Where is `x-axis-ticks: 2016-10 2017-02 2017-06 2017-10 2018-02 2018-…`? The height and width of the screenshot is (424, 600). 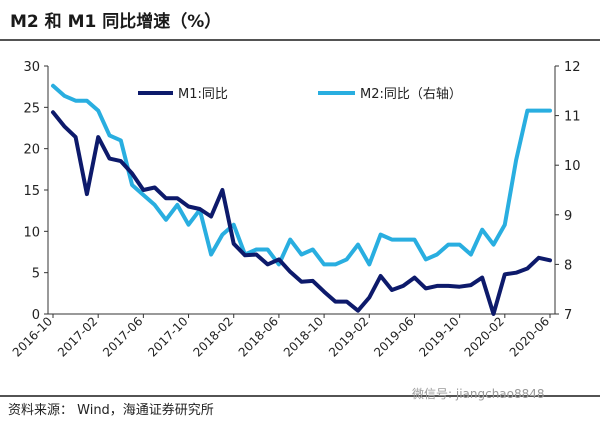
x-axis-ticks: 2016-10 2017-02 2017-06 2017-10 2018-02 2018-… is located at coordinates (281, 337).